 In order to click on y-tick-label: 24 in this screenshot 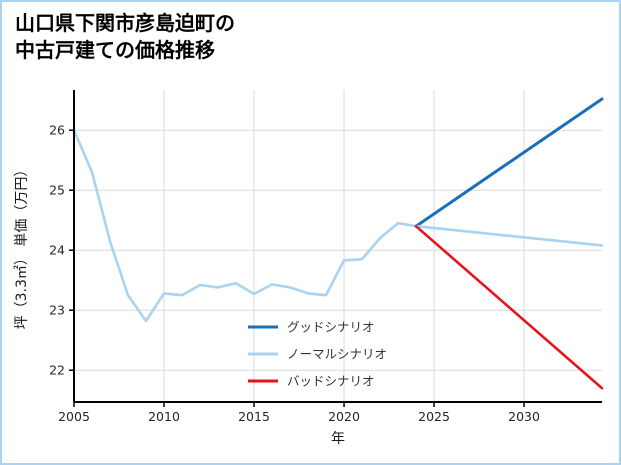, I will do `click(57, 250)`.